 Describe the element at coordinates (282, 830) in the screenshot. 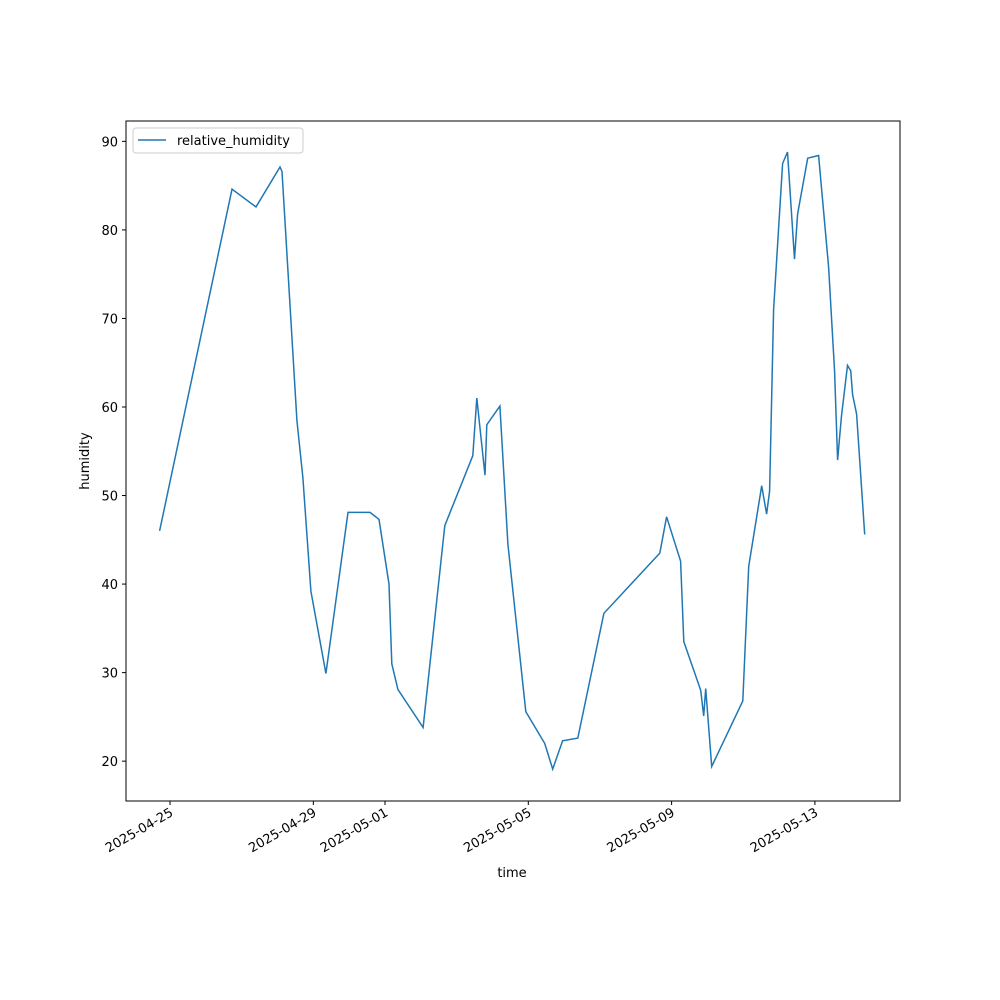

I see `x-tick-label: 2025-04-29` at that location.